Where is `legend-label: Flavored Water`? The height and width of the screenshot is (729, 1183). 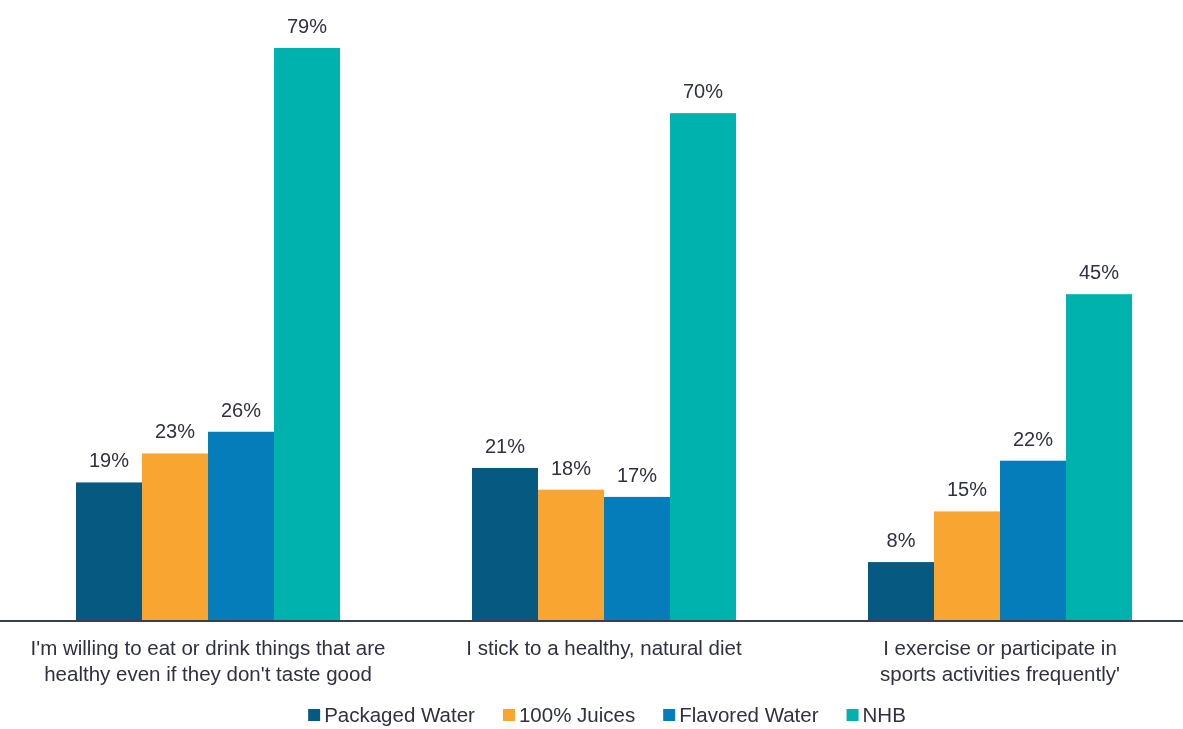
legend-label: Flavored Water is located at coordinates (749, 714).